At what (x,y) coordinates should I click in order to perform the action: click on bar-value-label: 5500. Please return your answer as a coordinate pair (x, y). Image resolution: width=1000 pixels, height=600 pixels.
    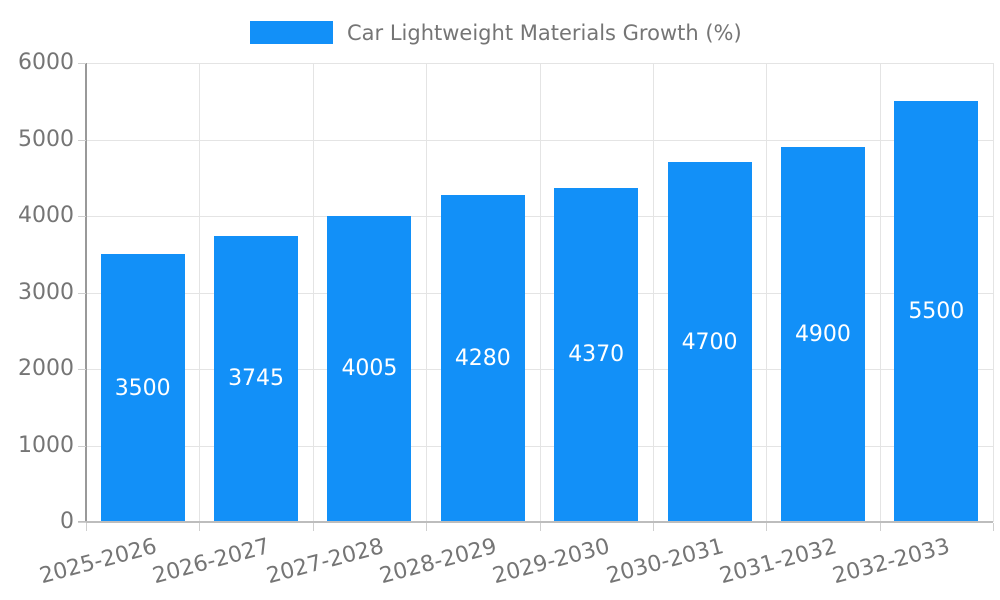
    Looking at the image, I should click on (936, 312).